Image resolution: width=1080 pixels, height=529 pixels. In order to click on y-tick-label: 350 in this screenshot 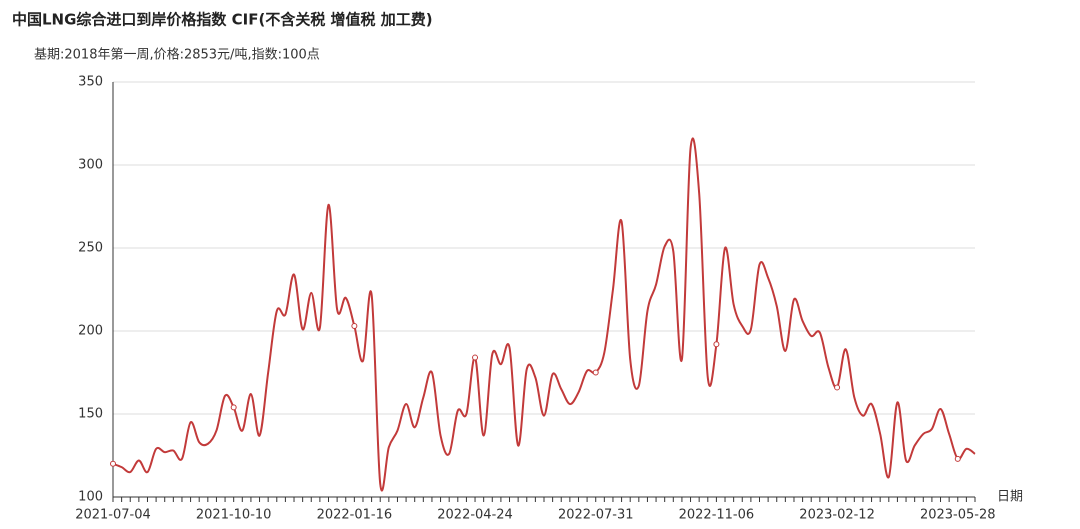, I will do `click(90, 82)`.